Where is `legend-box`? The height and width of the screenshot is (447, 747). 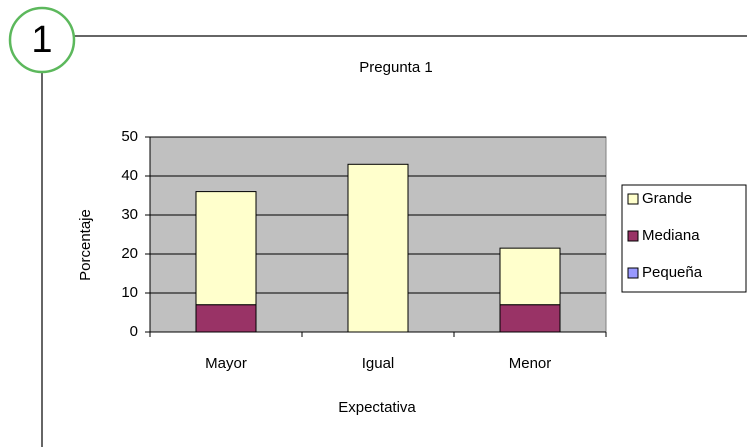 legend-box is located at coordinates (684, 238).